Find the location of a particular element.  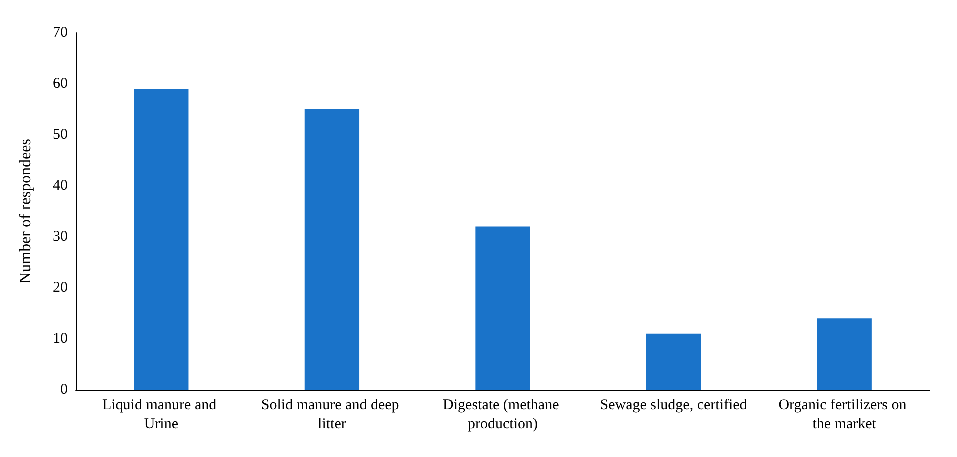

y-tick-label: 20 is located at coordinates (60, 288).